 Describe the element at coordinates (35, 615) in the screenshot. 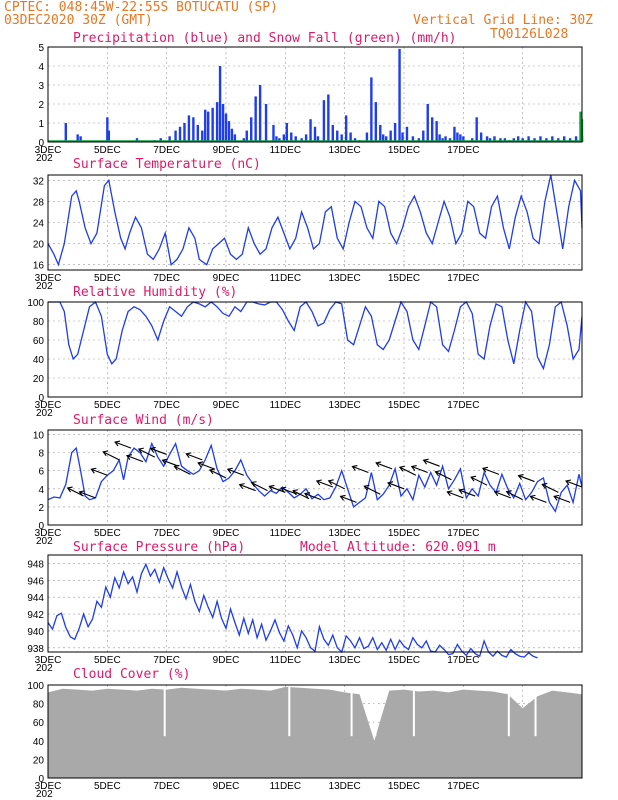

I see `y-tick-label: 942` at that location.